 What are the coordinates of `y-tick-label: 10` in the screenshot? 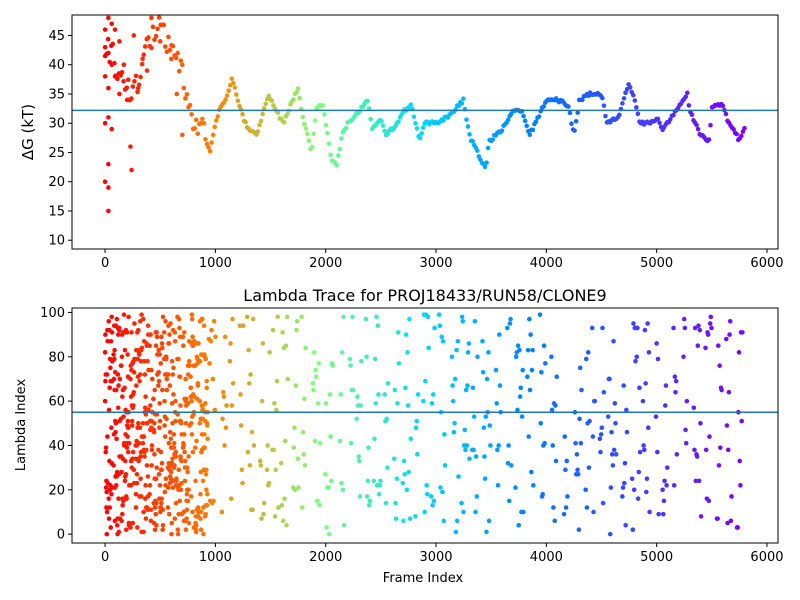 It's located at (56, 241).